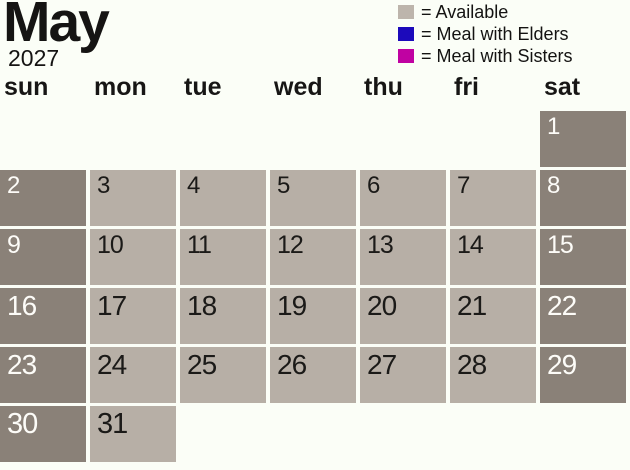 This screenshot has width=630, height=470. What do you see at coordinates (43, 257) in the screenshot?
I see `calendar-day-cell: 9` at bounding box center [43, 257].